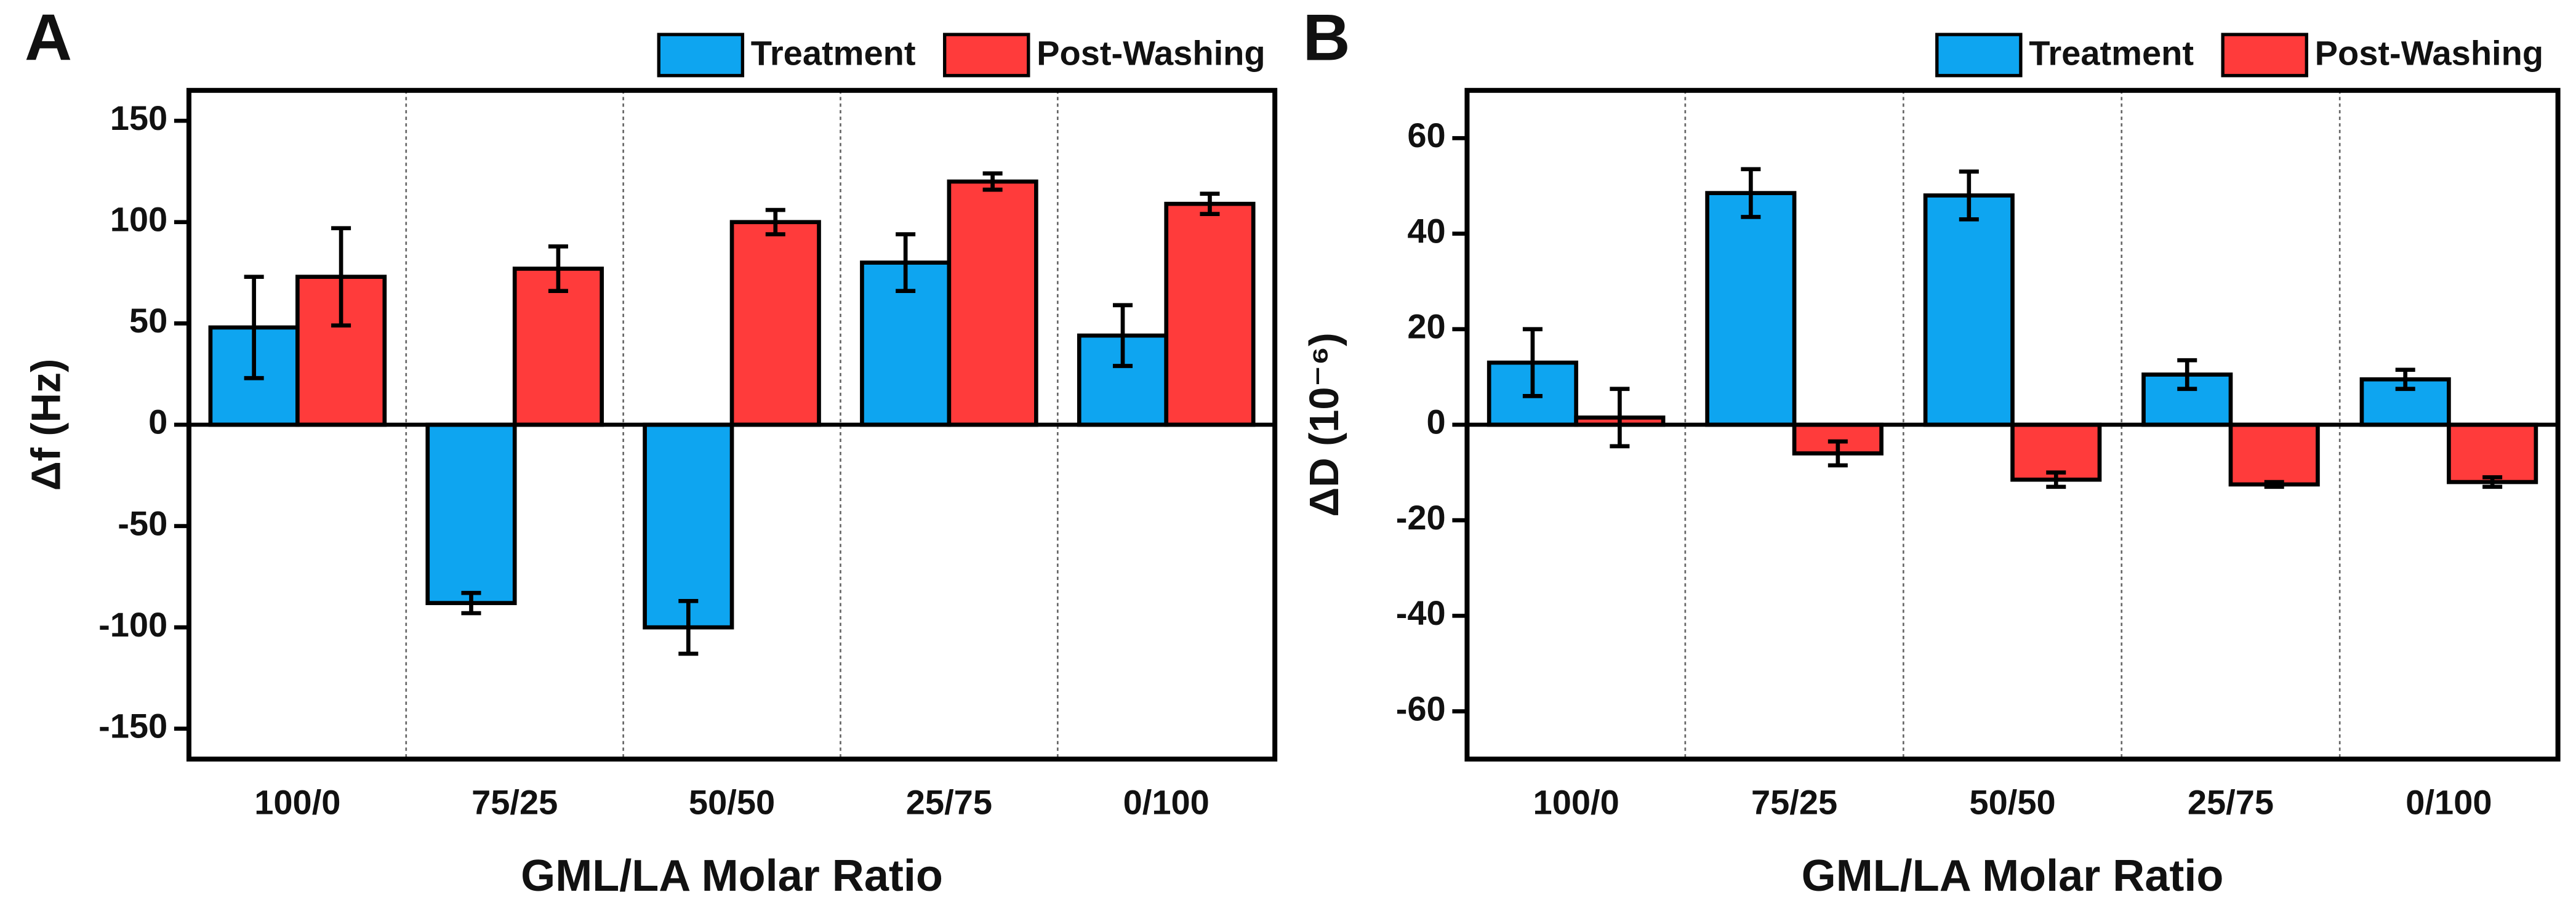  Describe the element at coordinates (48, 37) in the screenshot. I see `panel-label: A` at that location.